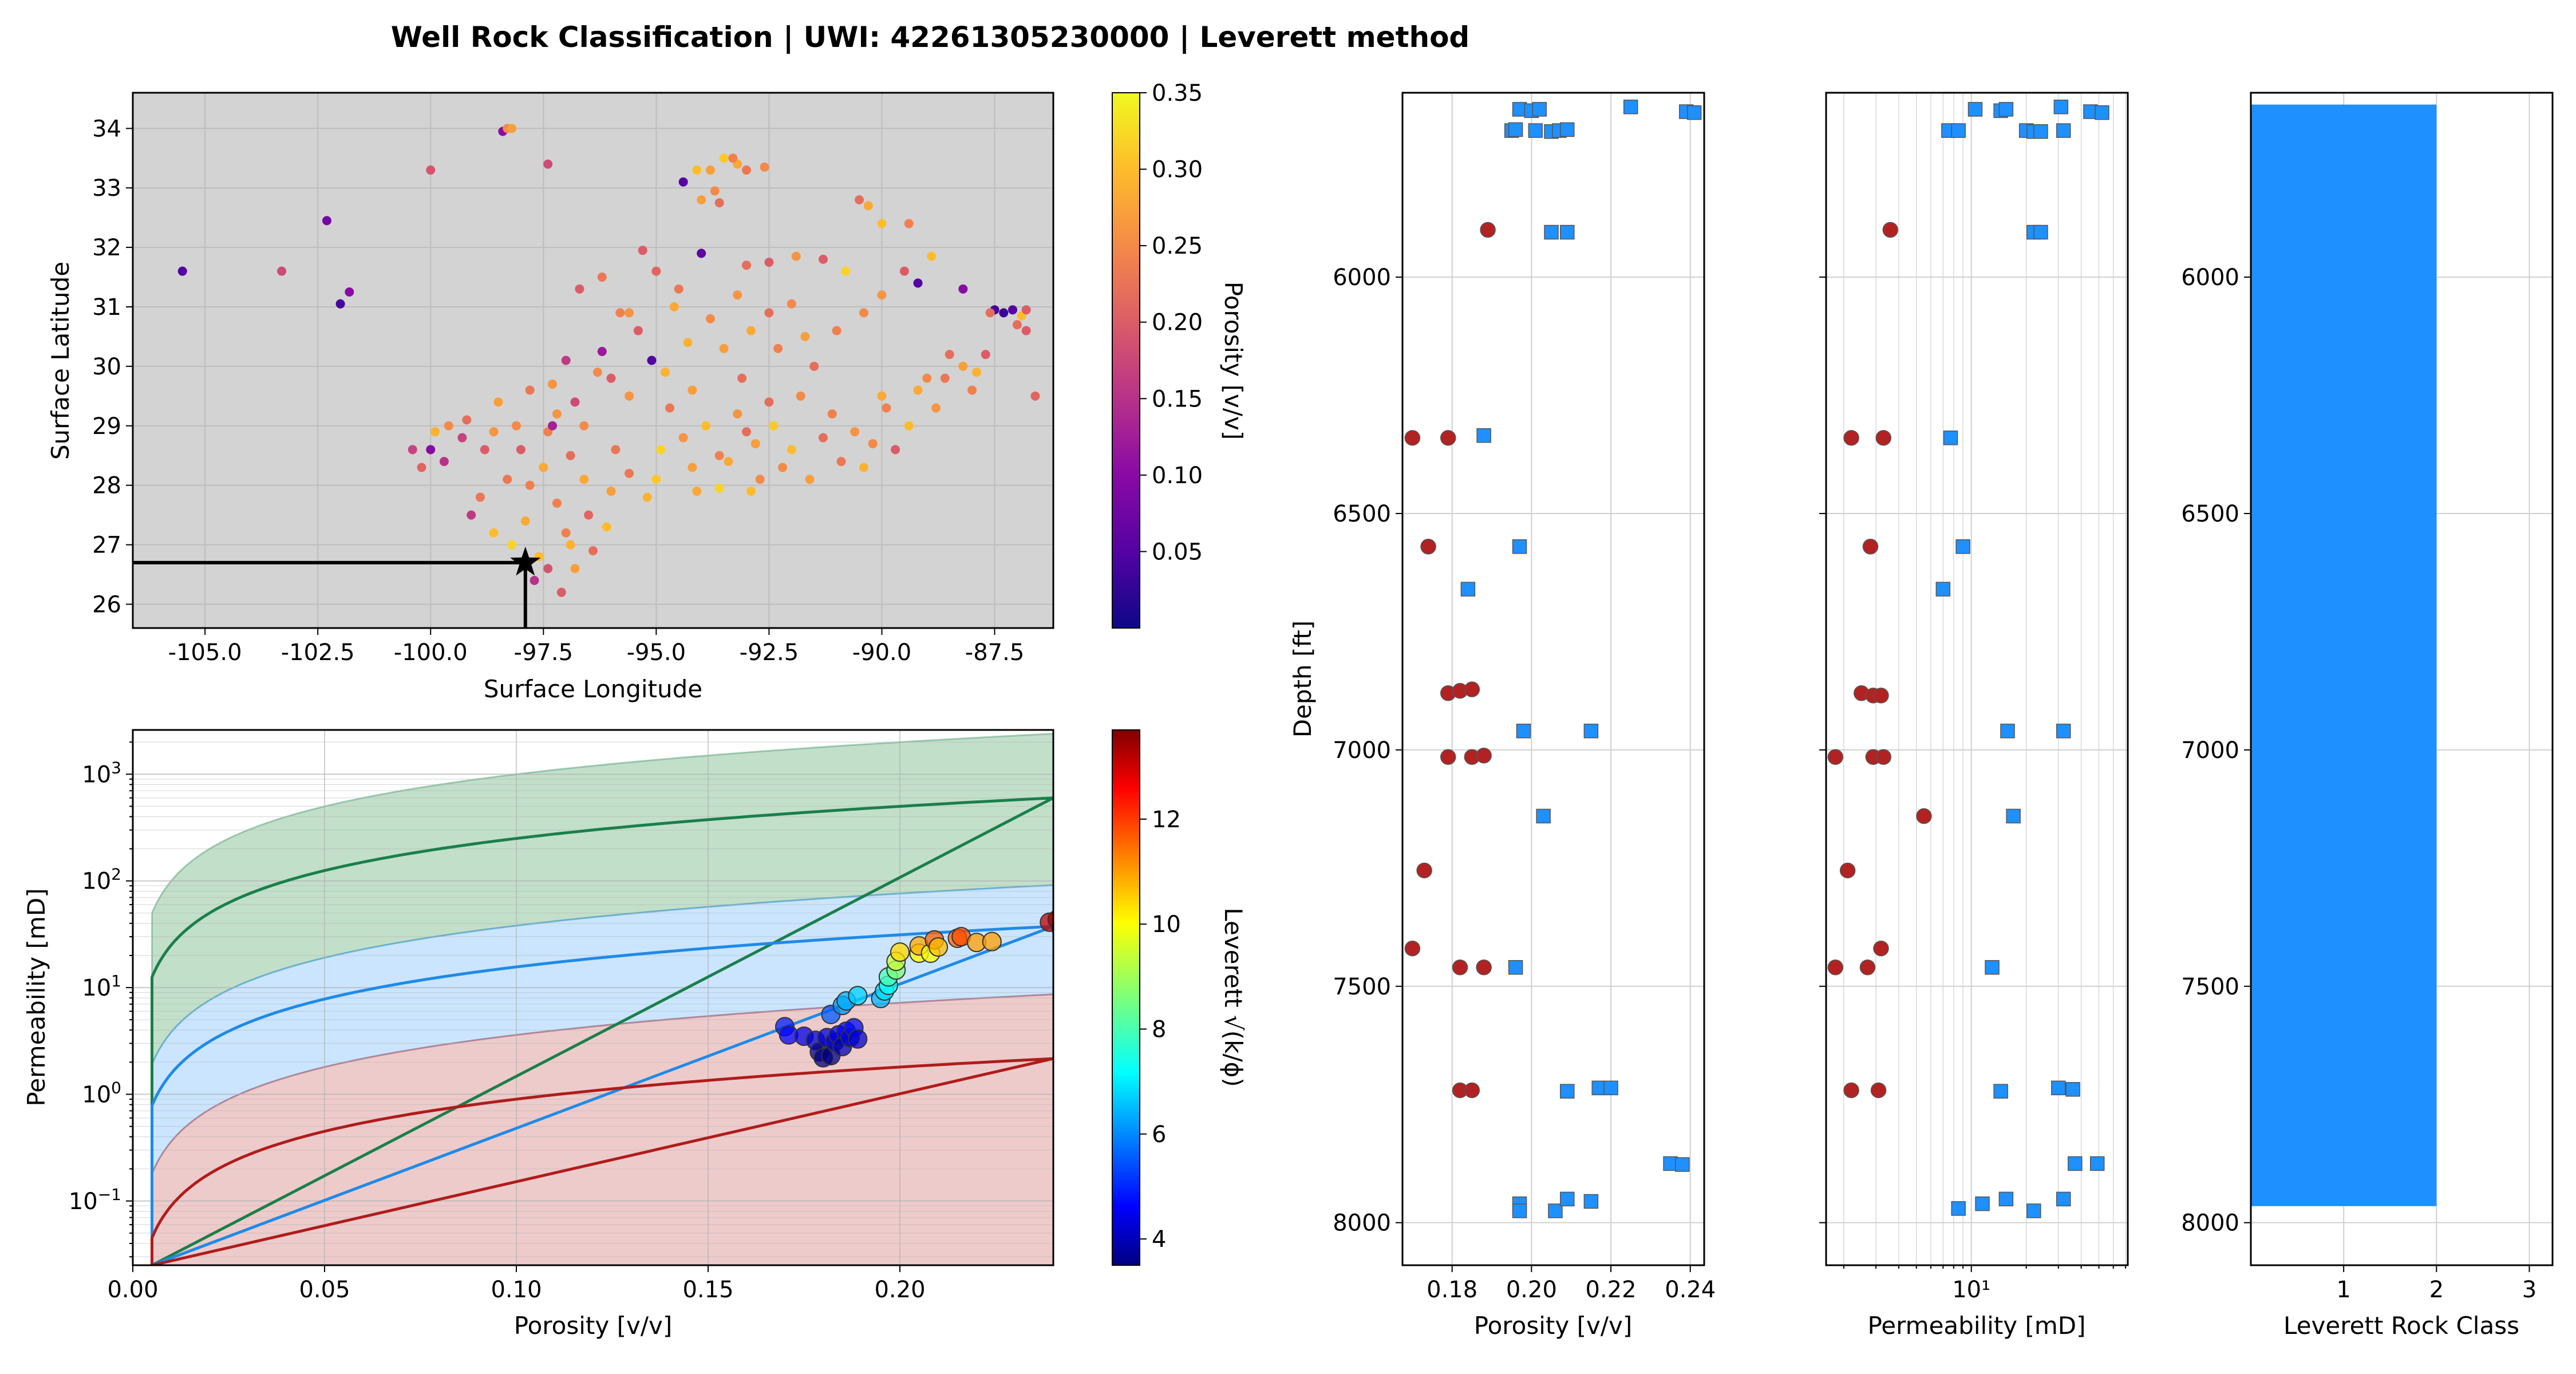 This screenshot has width=2576, height=1374. Describe the element at coordinates (106, 189) in the screenshot. I see `map-y-tick-label: 33` at that location.